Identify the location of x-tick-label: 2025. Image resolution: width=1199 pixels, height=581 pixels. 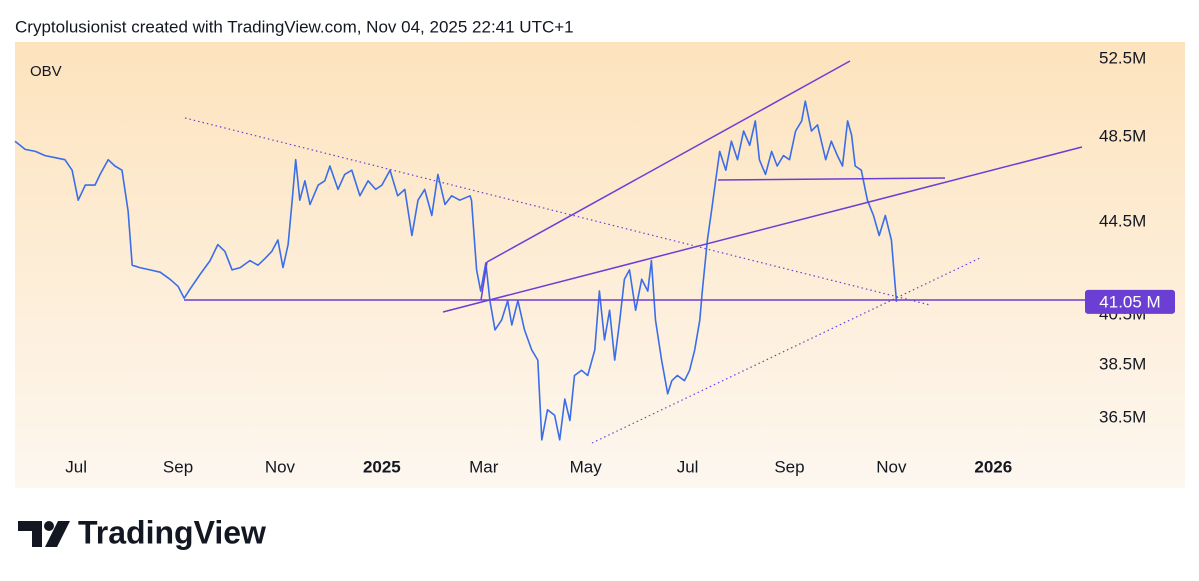
(382, 466).